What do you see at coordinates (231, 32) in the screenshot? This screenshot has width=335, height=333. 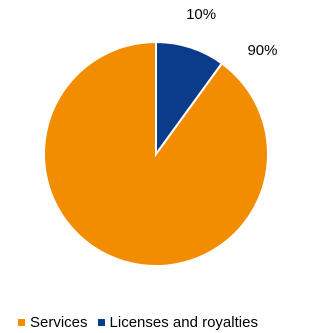 I see `pie-data-labels: 90% 10%` at bounding box center [231, 32].